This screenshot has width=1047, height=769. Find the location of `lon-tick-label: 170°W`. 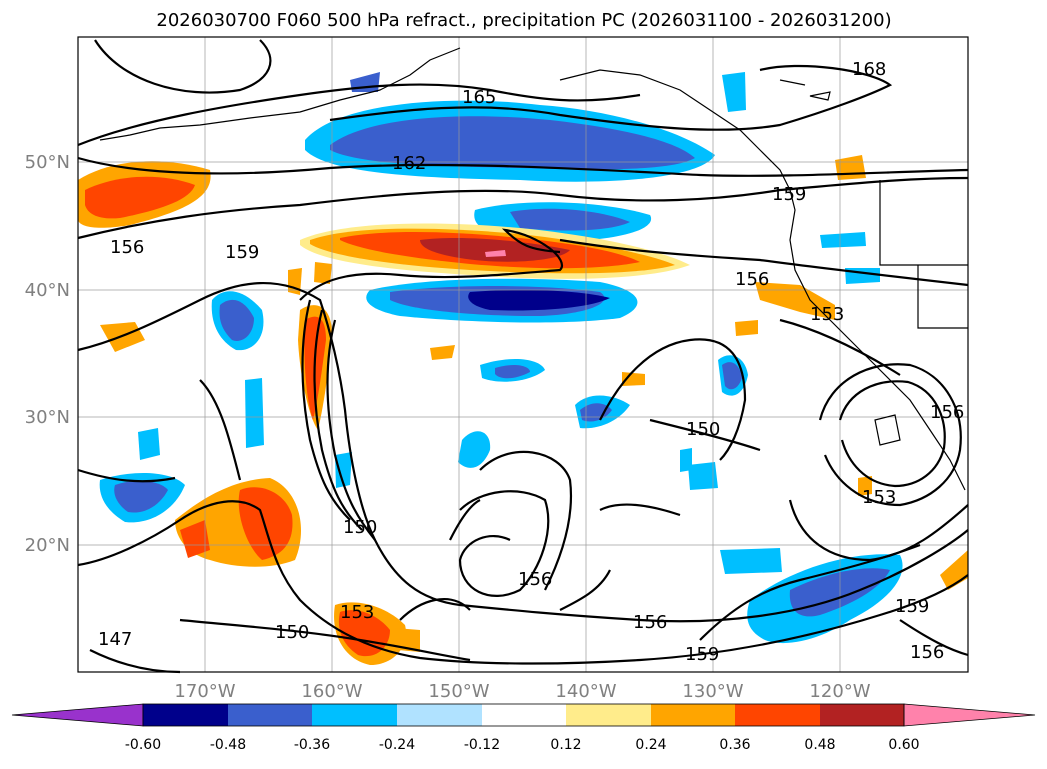

lon-tick-label: 170°W is located at coordinates (204, 691).